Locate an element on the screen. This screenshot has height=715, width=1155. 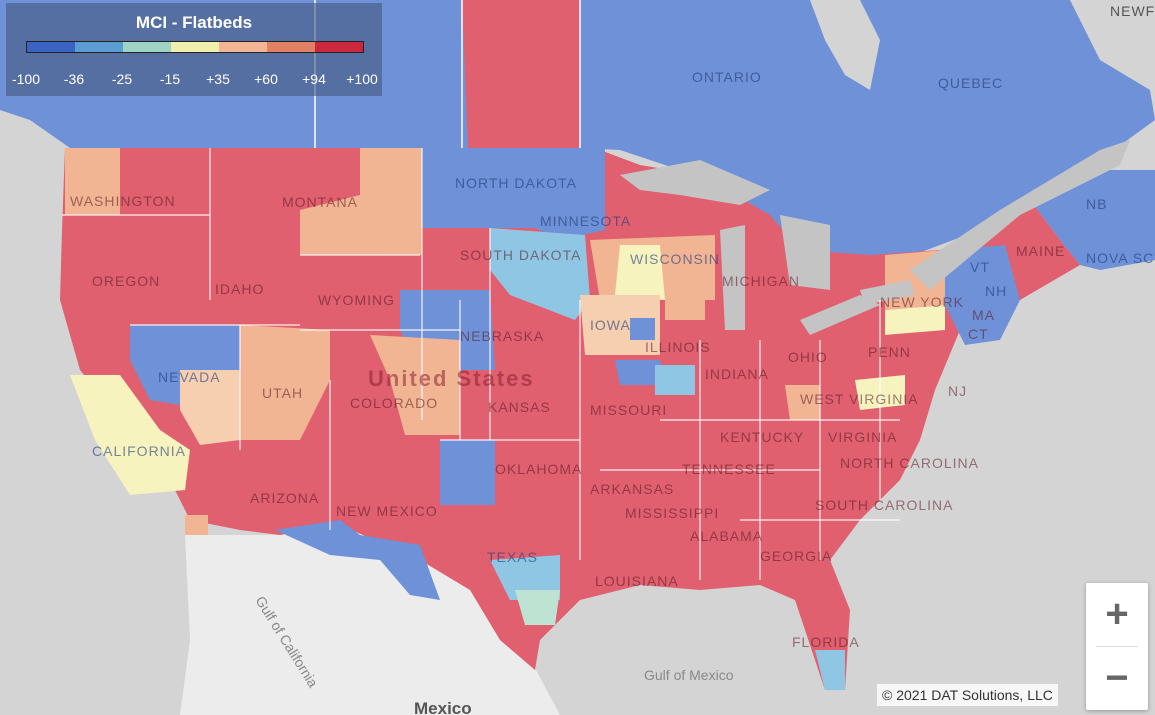
region-florida-south is located at coordinates (830, 670).